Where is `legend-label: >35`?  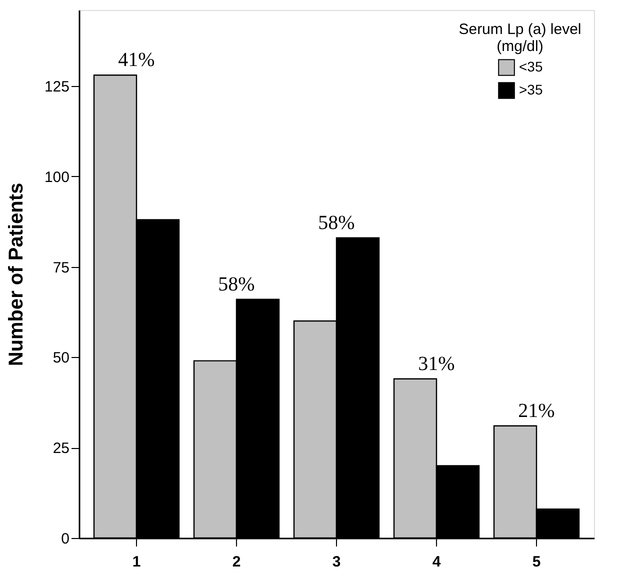
legend-label: >35 is located at coordinates (531, 90).